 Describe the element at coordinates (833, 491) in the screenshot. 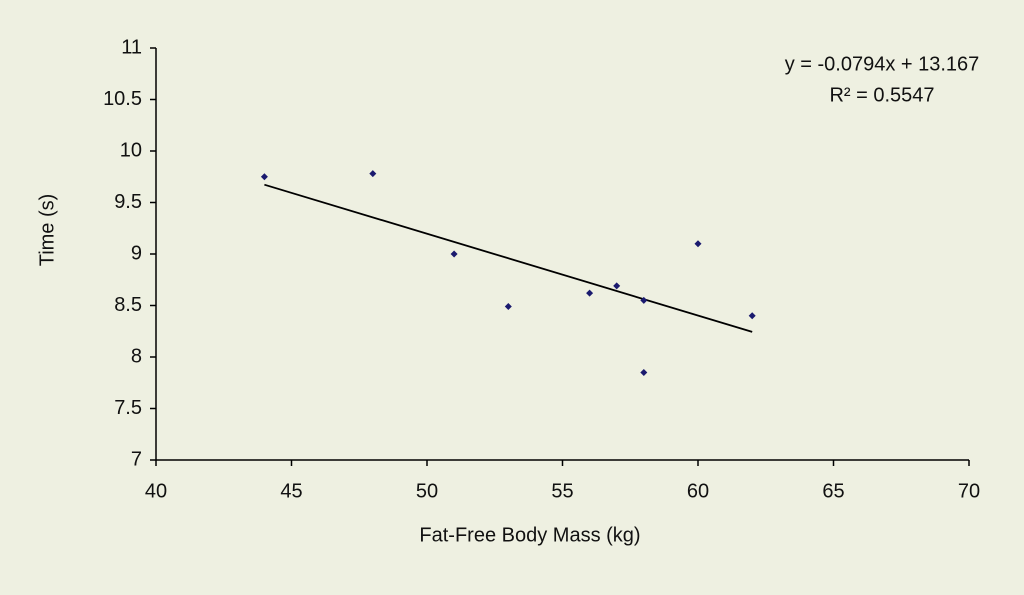

I see `x-tick-label: 65` at that location.